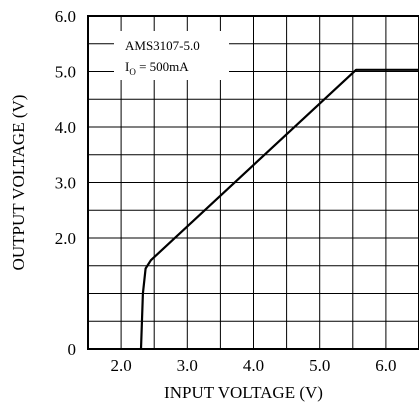  I want to click on y-tick-label: 3.0, so click(65, 183).